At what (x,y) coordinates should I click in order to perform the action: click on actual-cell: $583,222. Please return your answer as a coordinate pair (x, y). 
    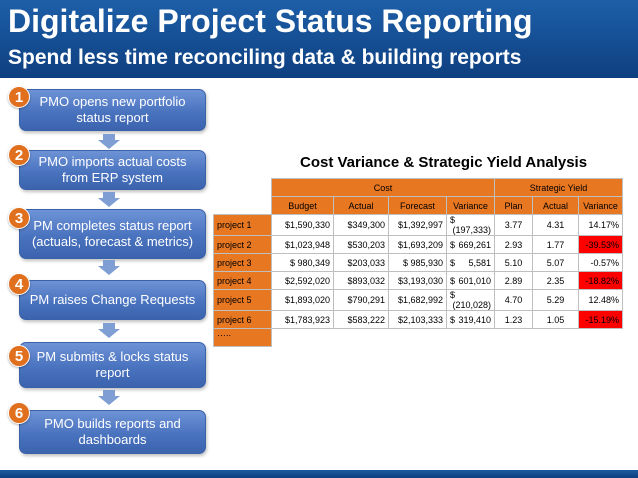
    Looking at the image, I should click on (361, 319).